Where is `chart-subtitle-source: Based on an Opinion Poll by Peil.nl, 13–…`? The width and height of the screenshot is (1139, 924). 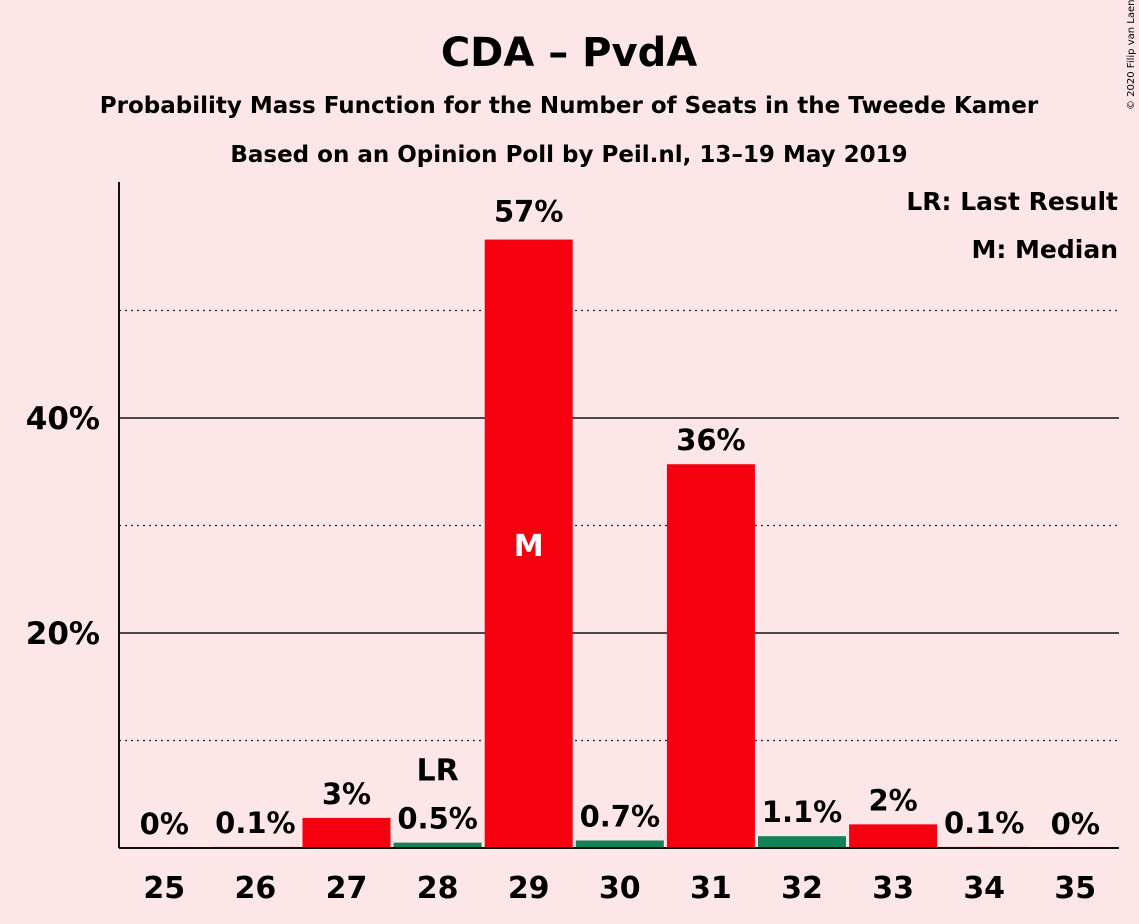
chart-subtitle-source: Based on an Opinion Poll by Peil.nl, 13–… is located at coordinates (568, 155).